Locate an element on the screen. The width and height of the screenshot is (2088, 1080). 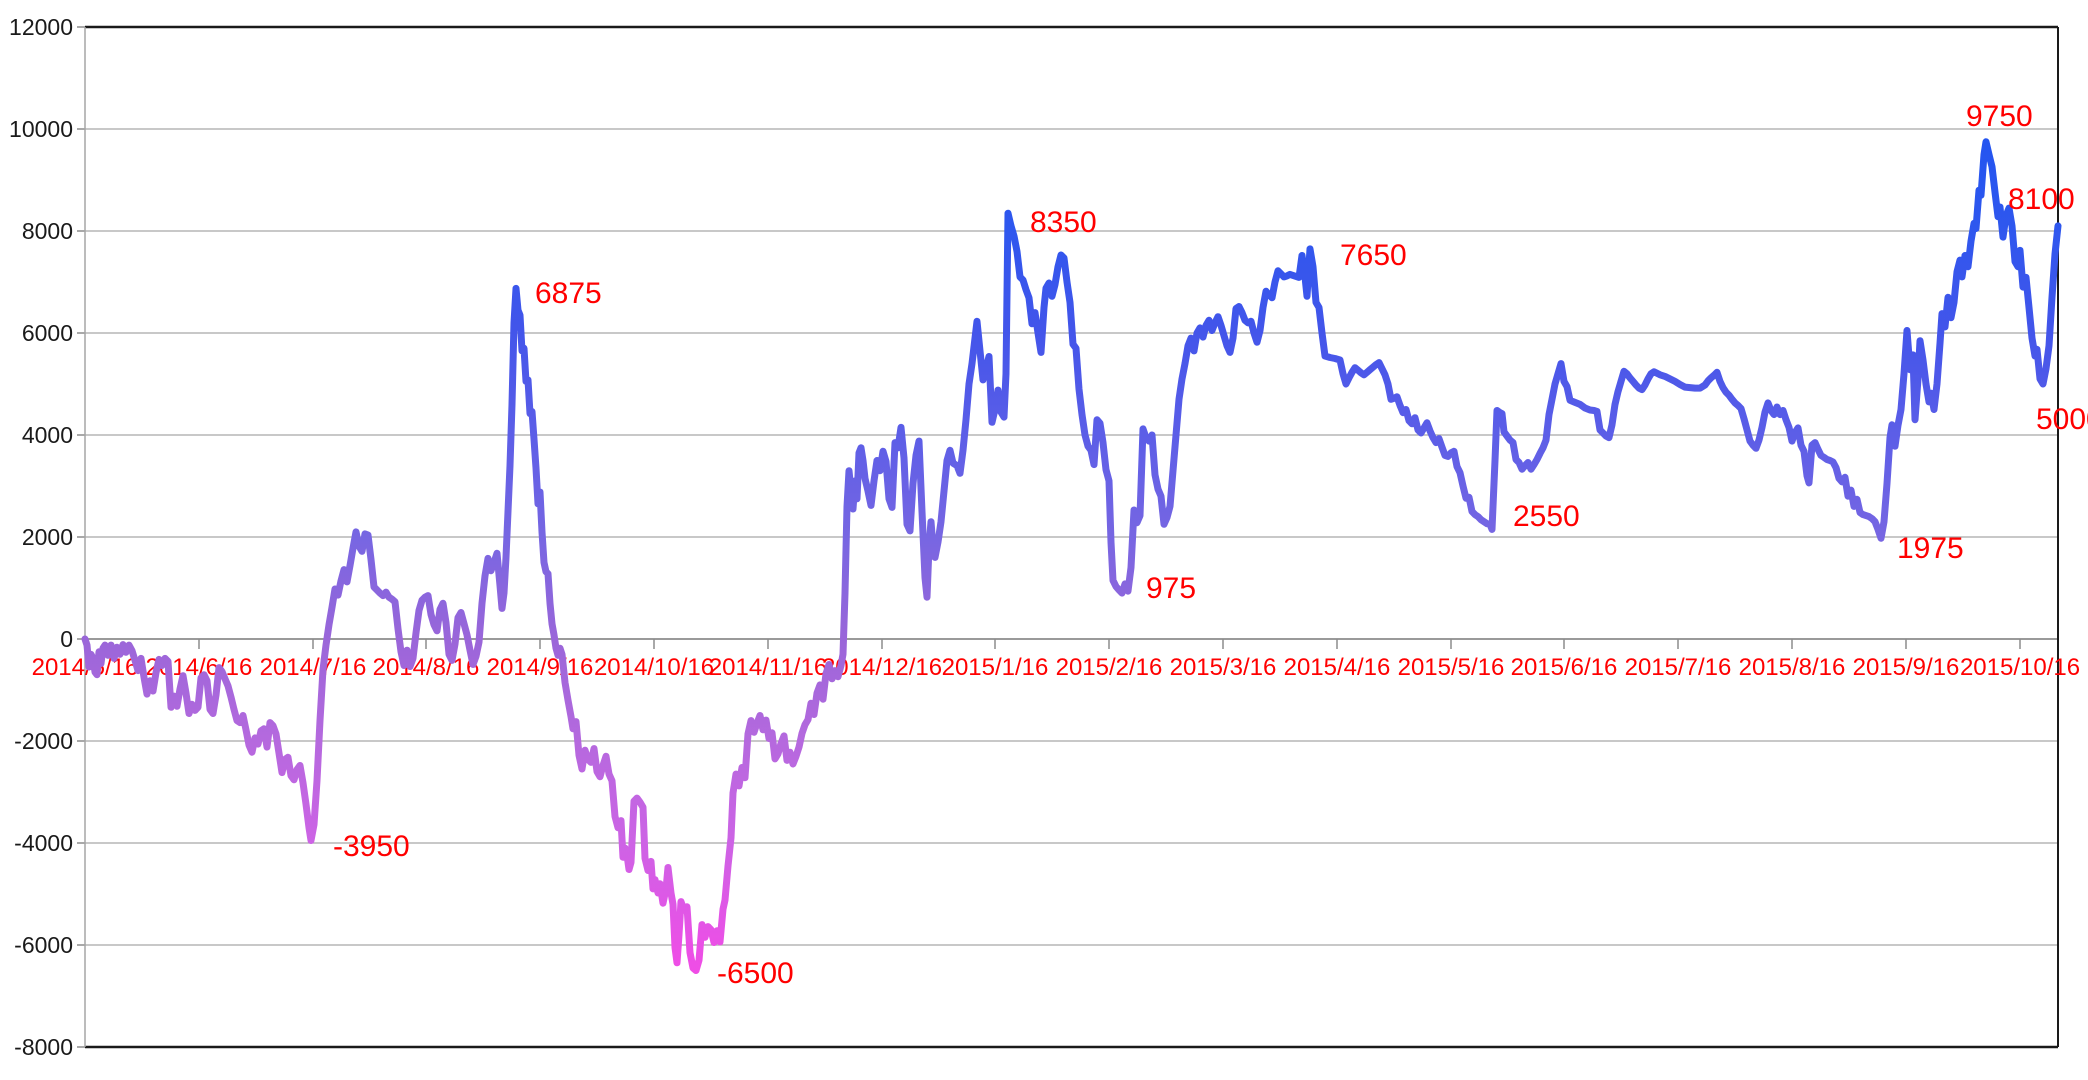
data-label: 2550 is located at coordinates (1546, 516).